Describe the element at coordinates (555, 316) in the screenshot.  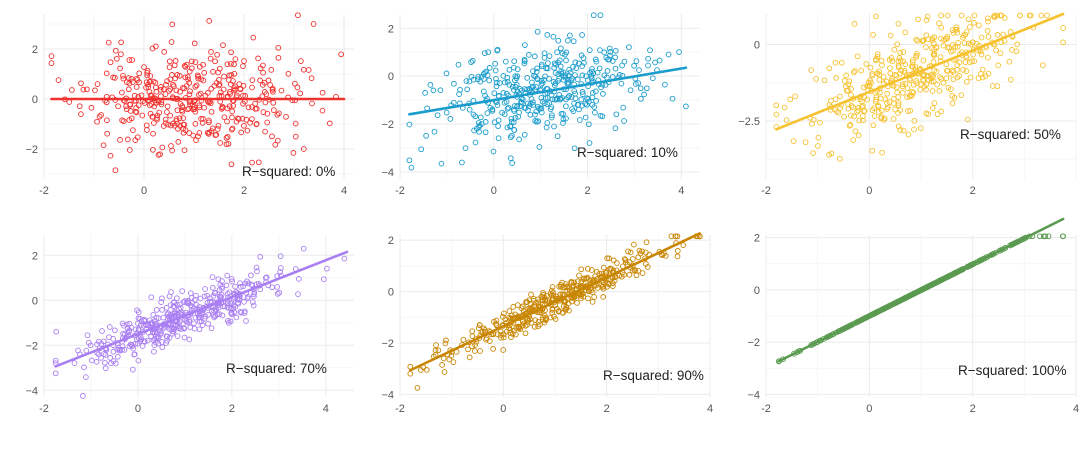
I see `gridlines` at that location.